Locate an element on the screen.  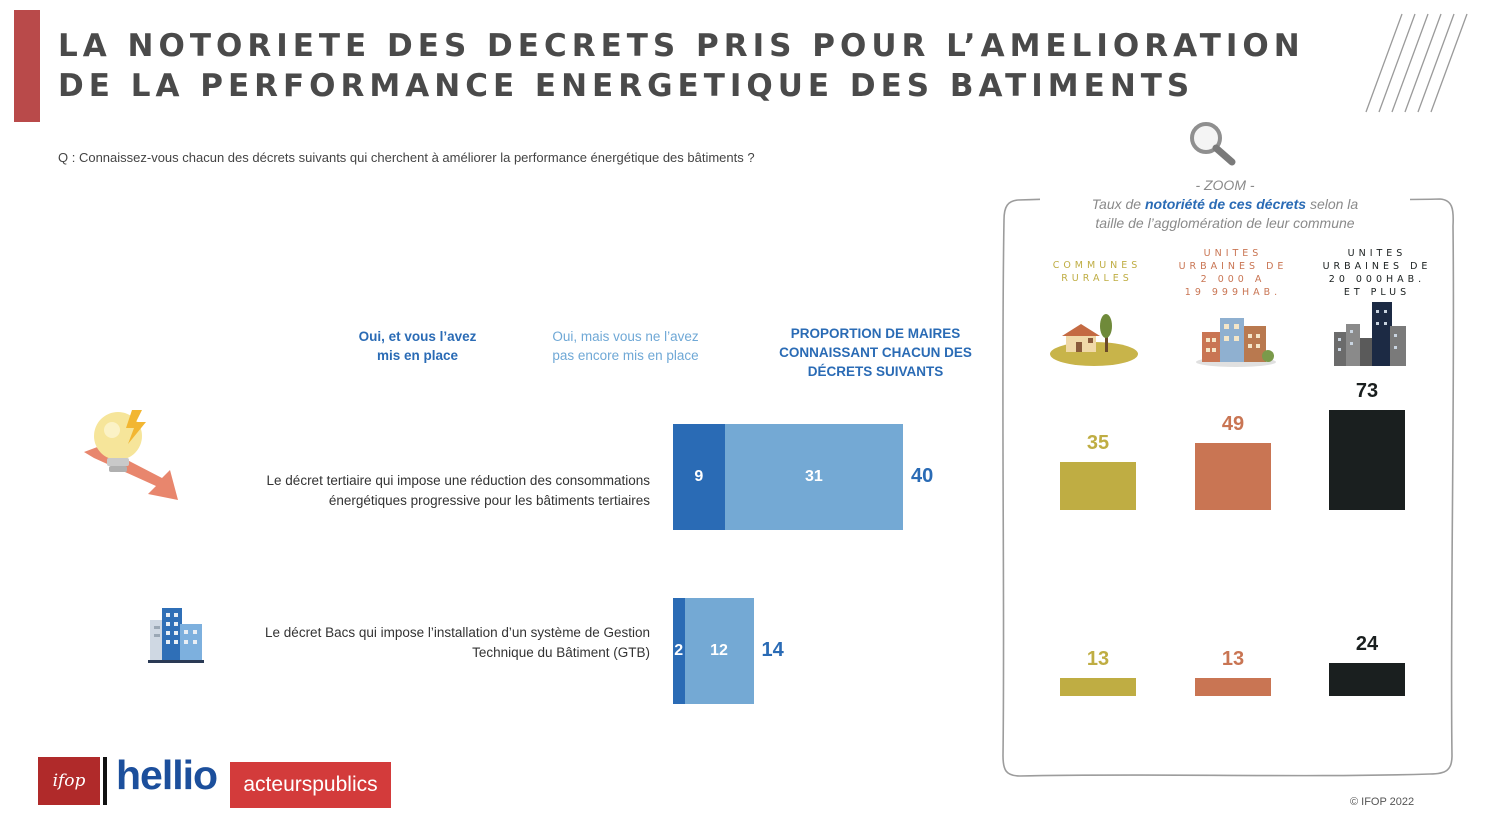
building-icon is located at coordinates (176, 635).